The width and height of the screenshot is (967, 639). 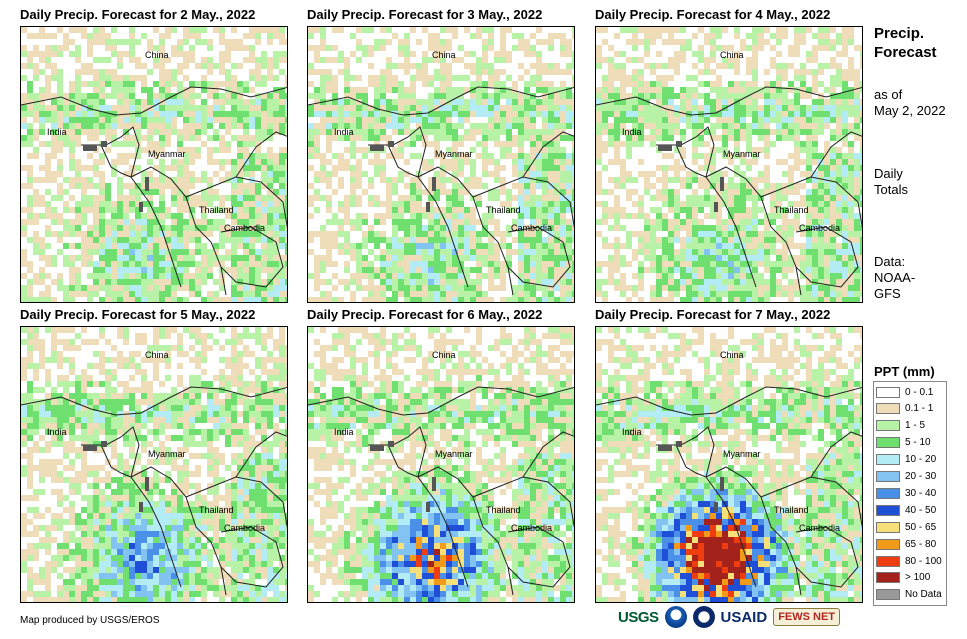 I want to click on legend-label: 5 - 10, so click(x=918, y=443).